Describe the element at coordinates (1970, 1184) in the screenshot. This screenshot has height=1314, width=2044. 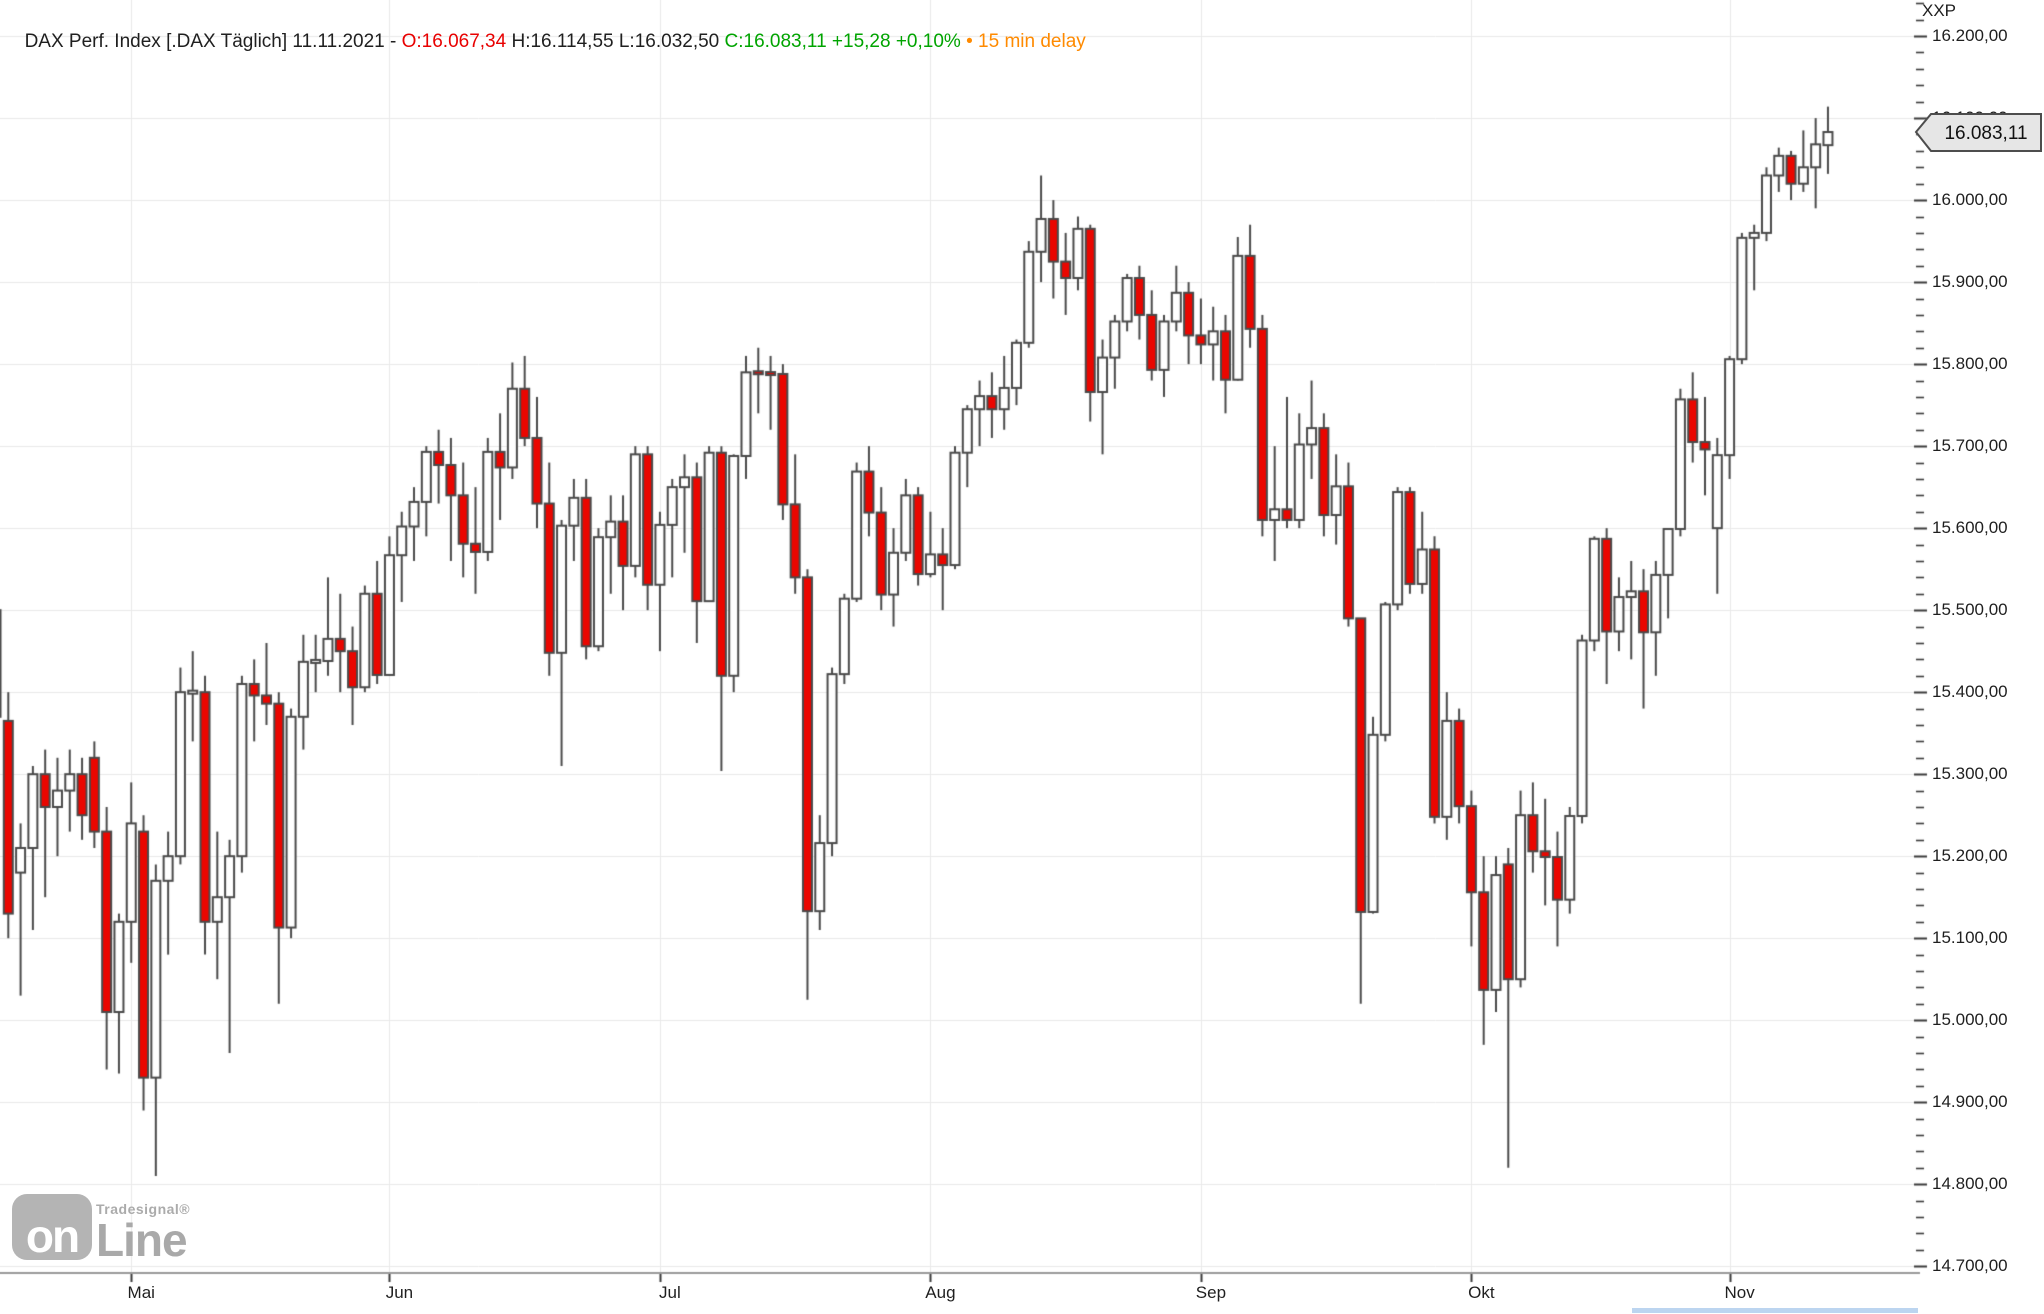
I see `price-axis-label: 14.800,00` at that location.